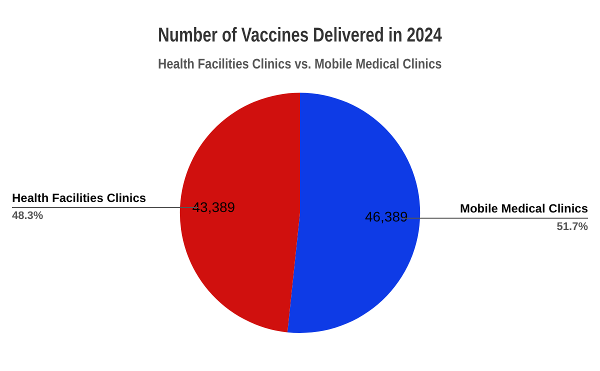 The width and height of the screenshot is (600, 371). I want to click on chart-subtitle: Health Facilities Clinics vs. Mobile Medical Clinics, so click(300, 63).